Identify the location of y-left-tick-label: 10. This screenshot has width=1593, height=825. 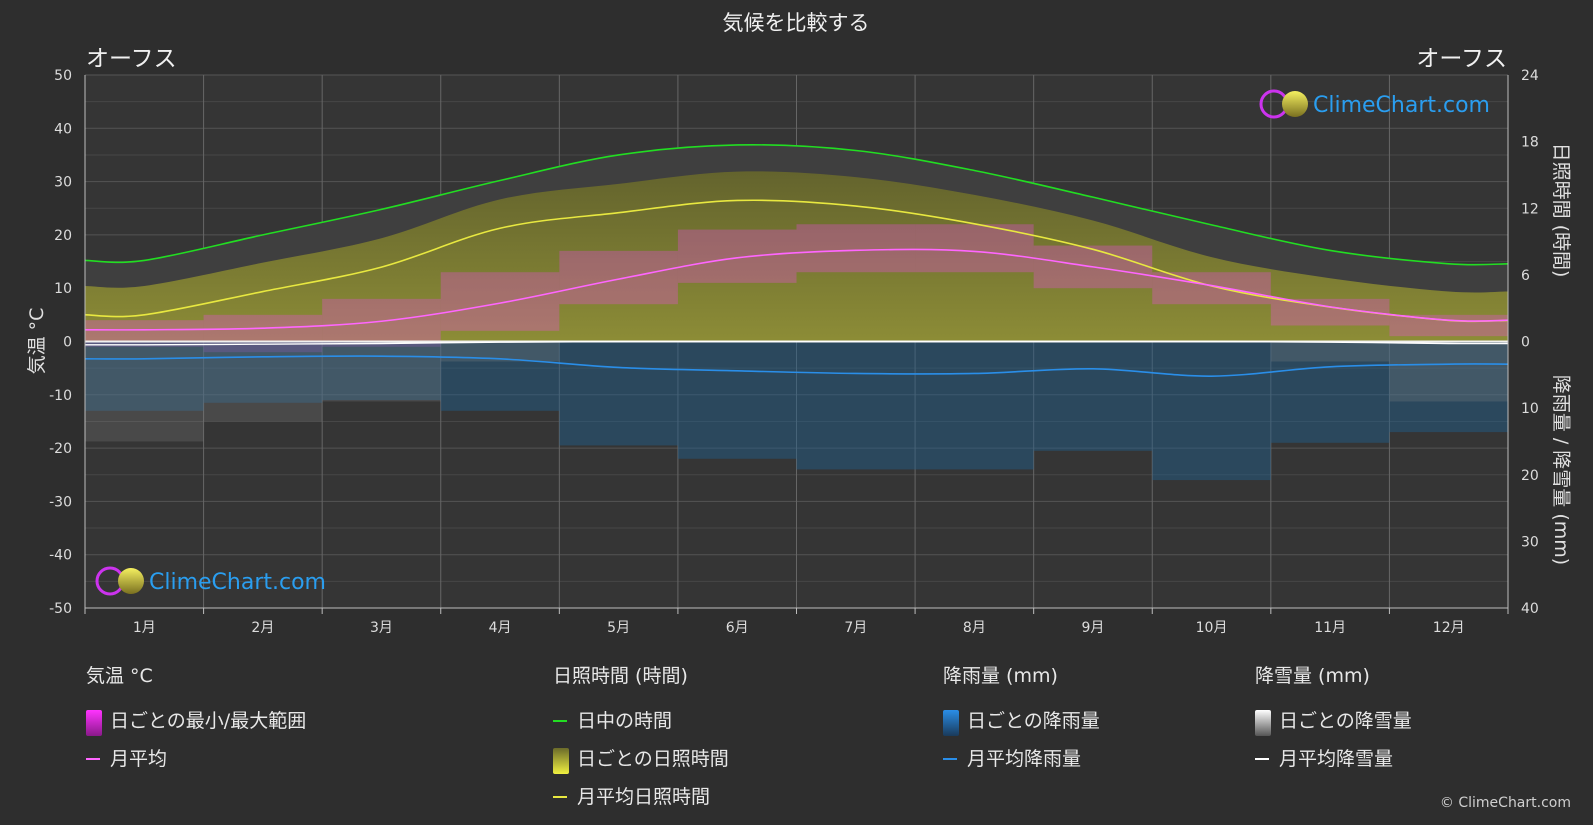
(63, 289).